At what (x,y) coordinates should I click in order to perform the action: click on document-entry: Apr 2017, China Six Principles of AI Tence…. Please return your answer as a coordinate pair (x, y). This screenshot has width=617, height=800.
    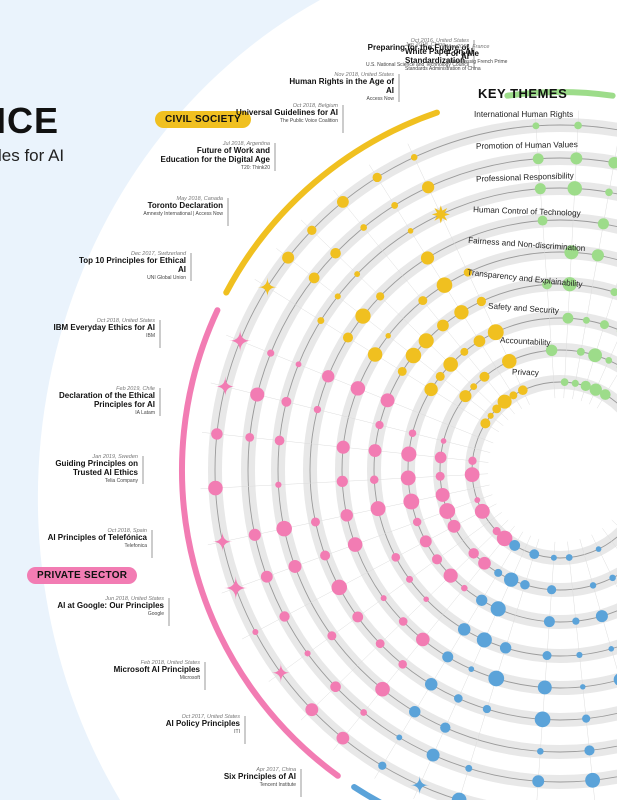
    Looking at the image, I should click on (219, 782).